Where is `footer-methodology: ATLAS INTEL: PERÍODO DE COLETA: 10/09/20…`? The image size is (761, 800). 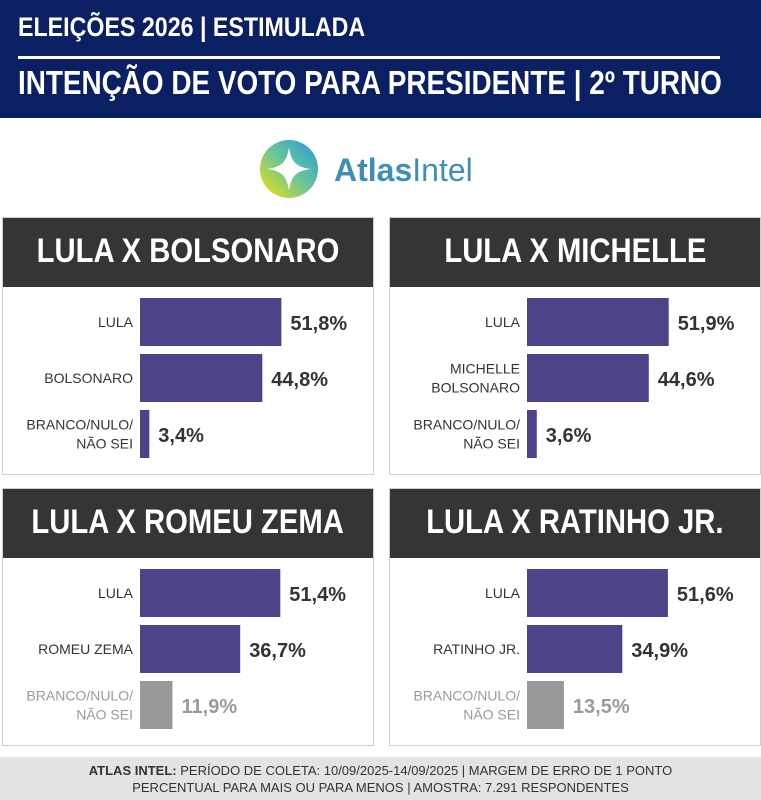 footer-methodology: ATLAS INTEL: PERÍODO DE COLETA: 10/09/20… is located at coordinates (380, 778).